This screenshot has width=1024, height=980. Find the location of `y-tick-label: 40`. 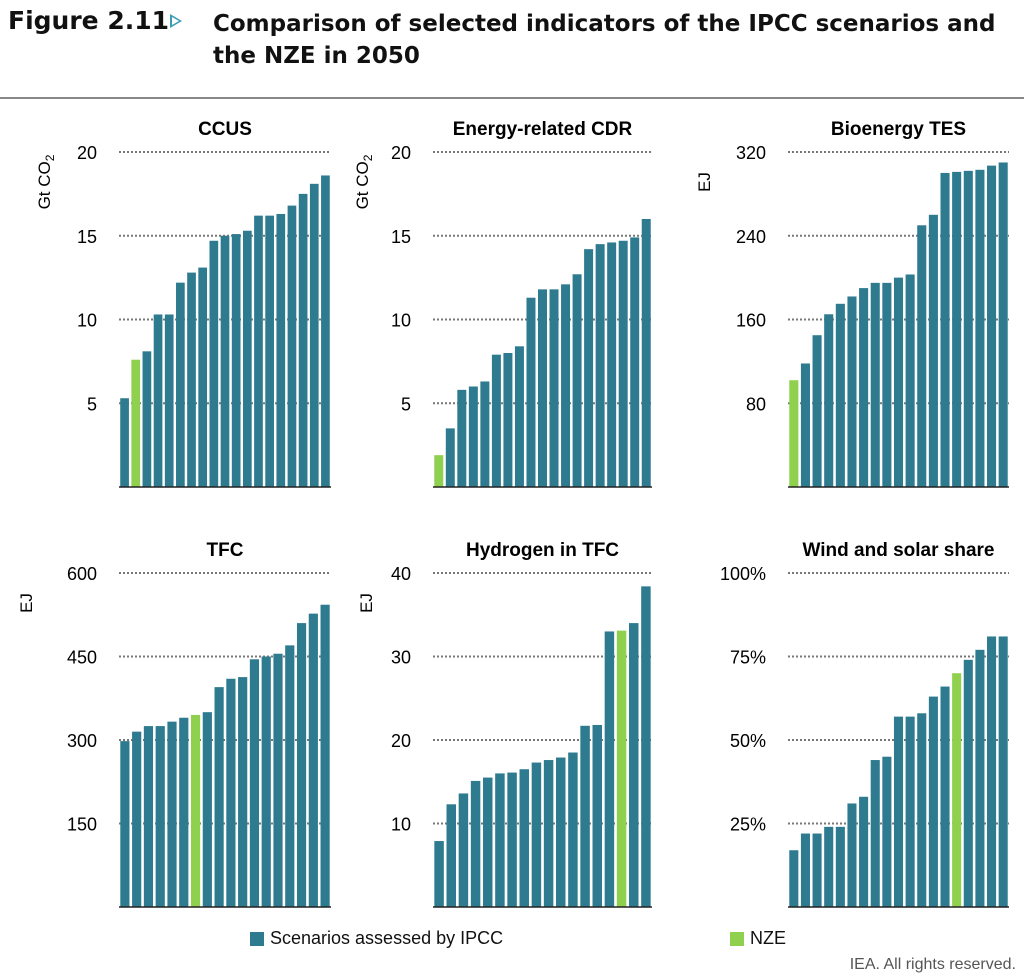

y-tick-label: 40 is located at coordinates (401, 574).